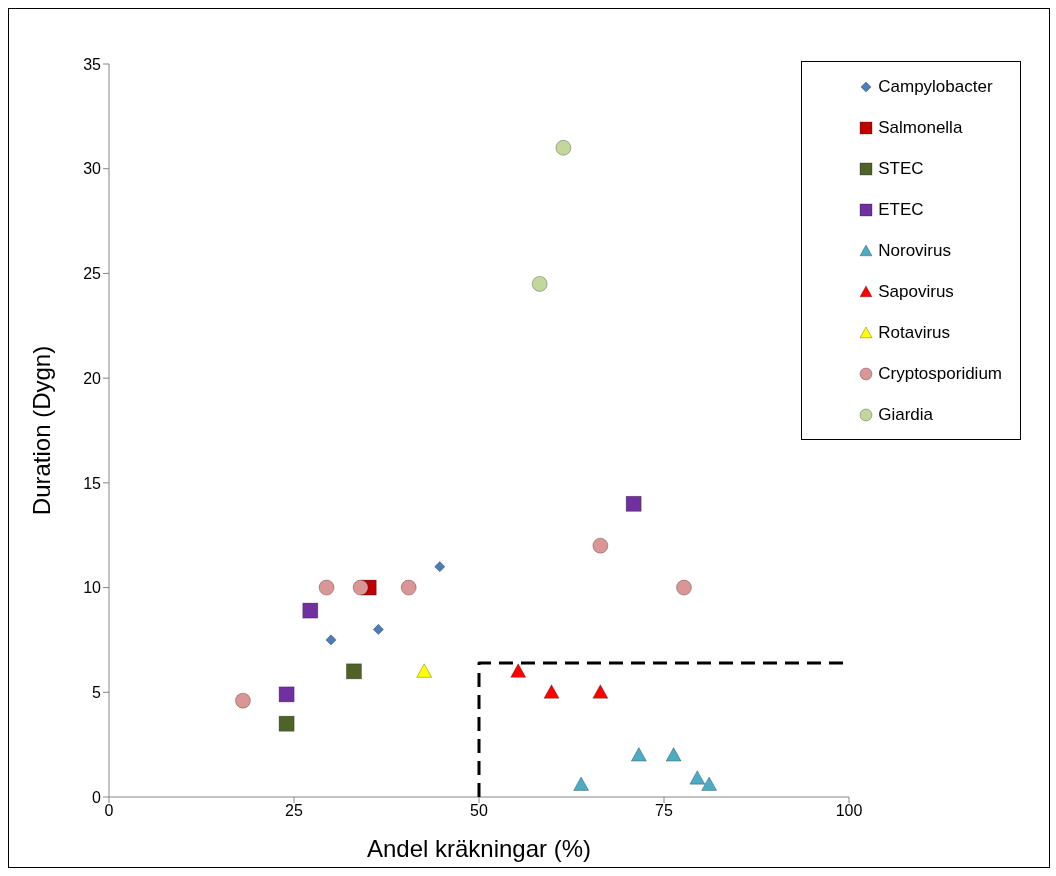 This screenshot has width=1056, height=876. What do you see at coordinates (92, 588) in the screenshot?
I see `y-tick-label: 10` at bounding box center [92, 588].